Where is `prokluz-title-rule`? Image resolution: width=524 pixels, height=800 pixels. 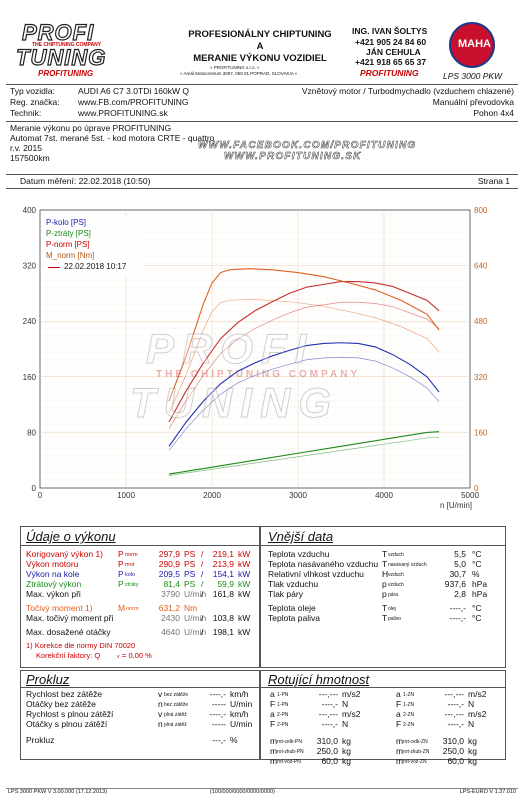
prokluz-title-rule is located at coordinates (263, 687).